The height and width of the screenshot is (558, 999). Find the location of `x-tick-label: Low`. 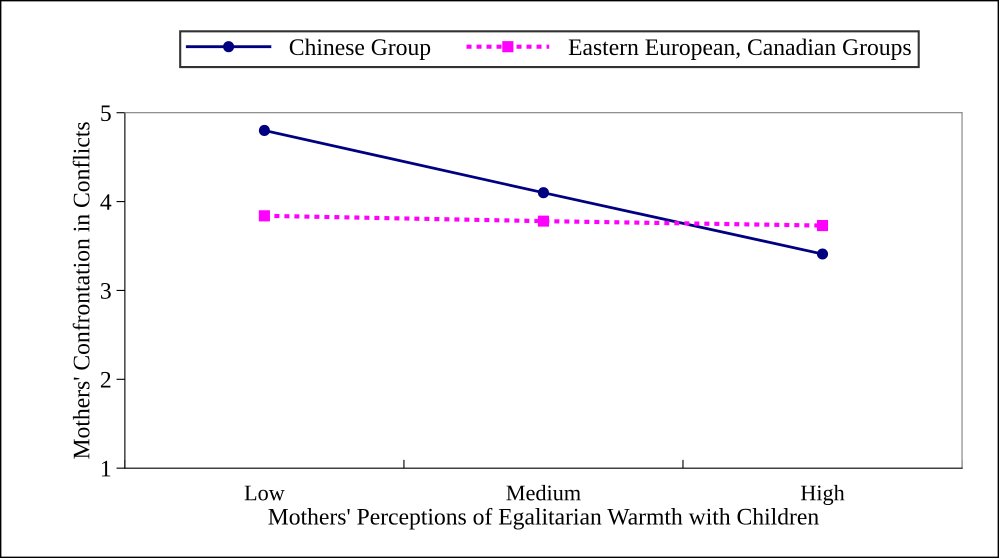

x-tick-label: Low is located at coordinates (264, 493).